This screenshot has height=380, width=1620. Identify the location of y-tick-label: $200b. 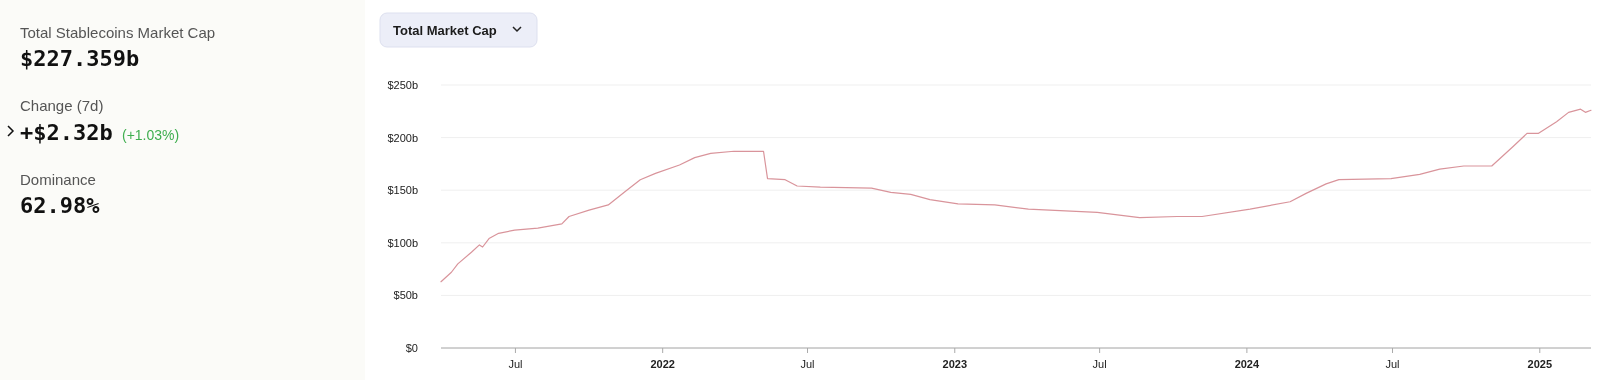
(402, 137).